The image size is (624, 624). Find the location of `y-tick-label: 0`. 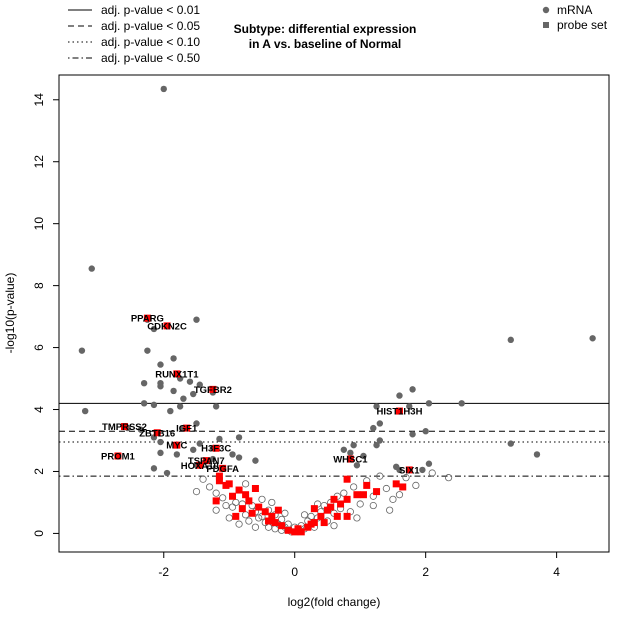

y-tick-label: 0 is located at coordinates (39, 533).